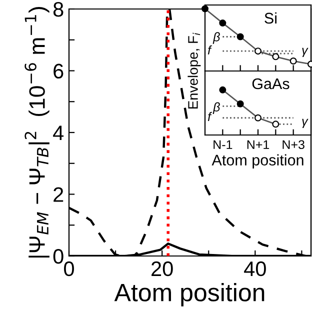  I want to click on chart-title: Si, so click(270, 18).